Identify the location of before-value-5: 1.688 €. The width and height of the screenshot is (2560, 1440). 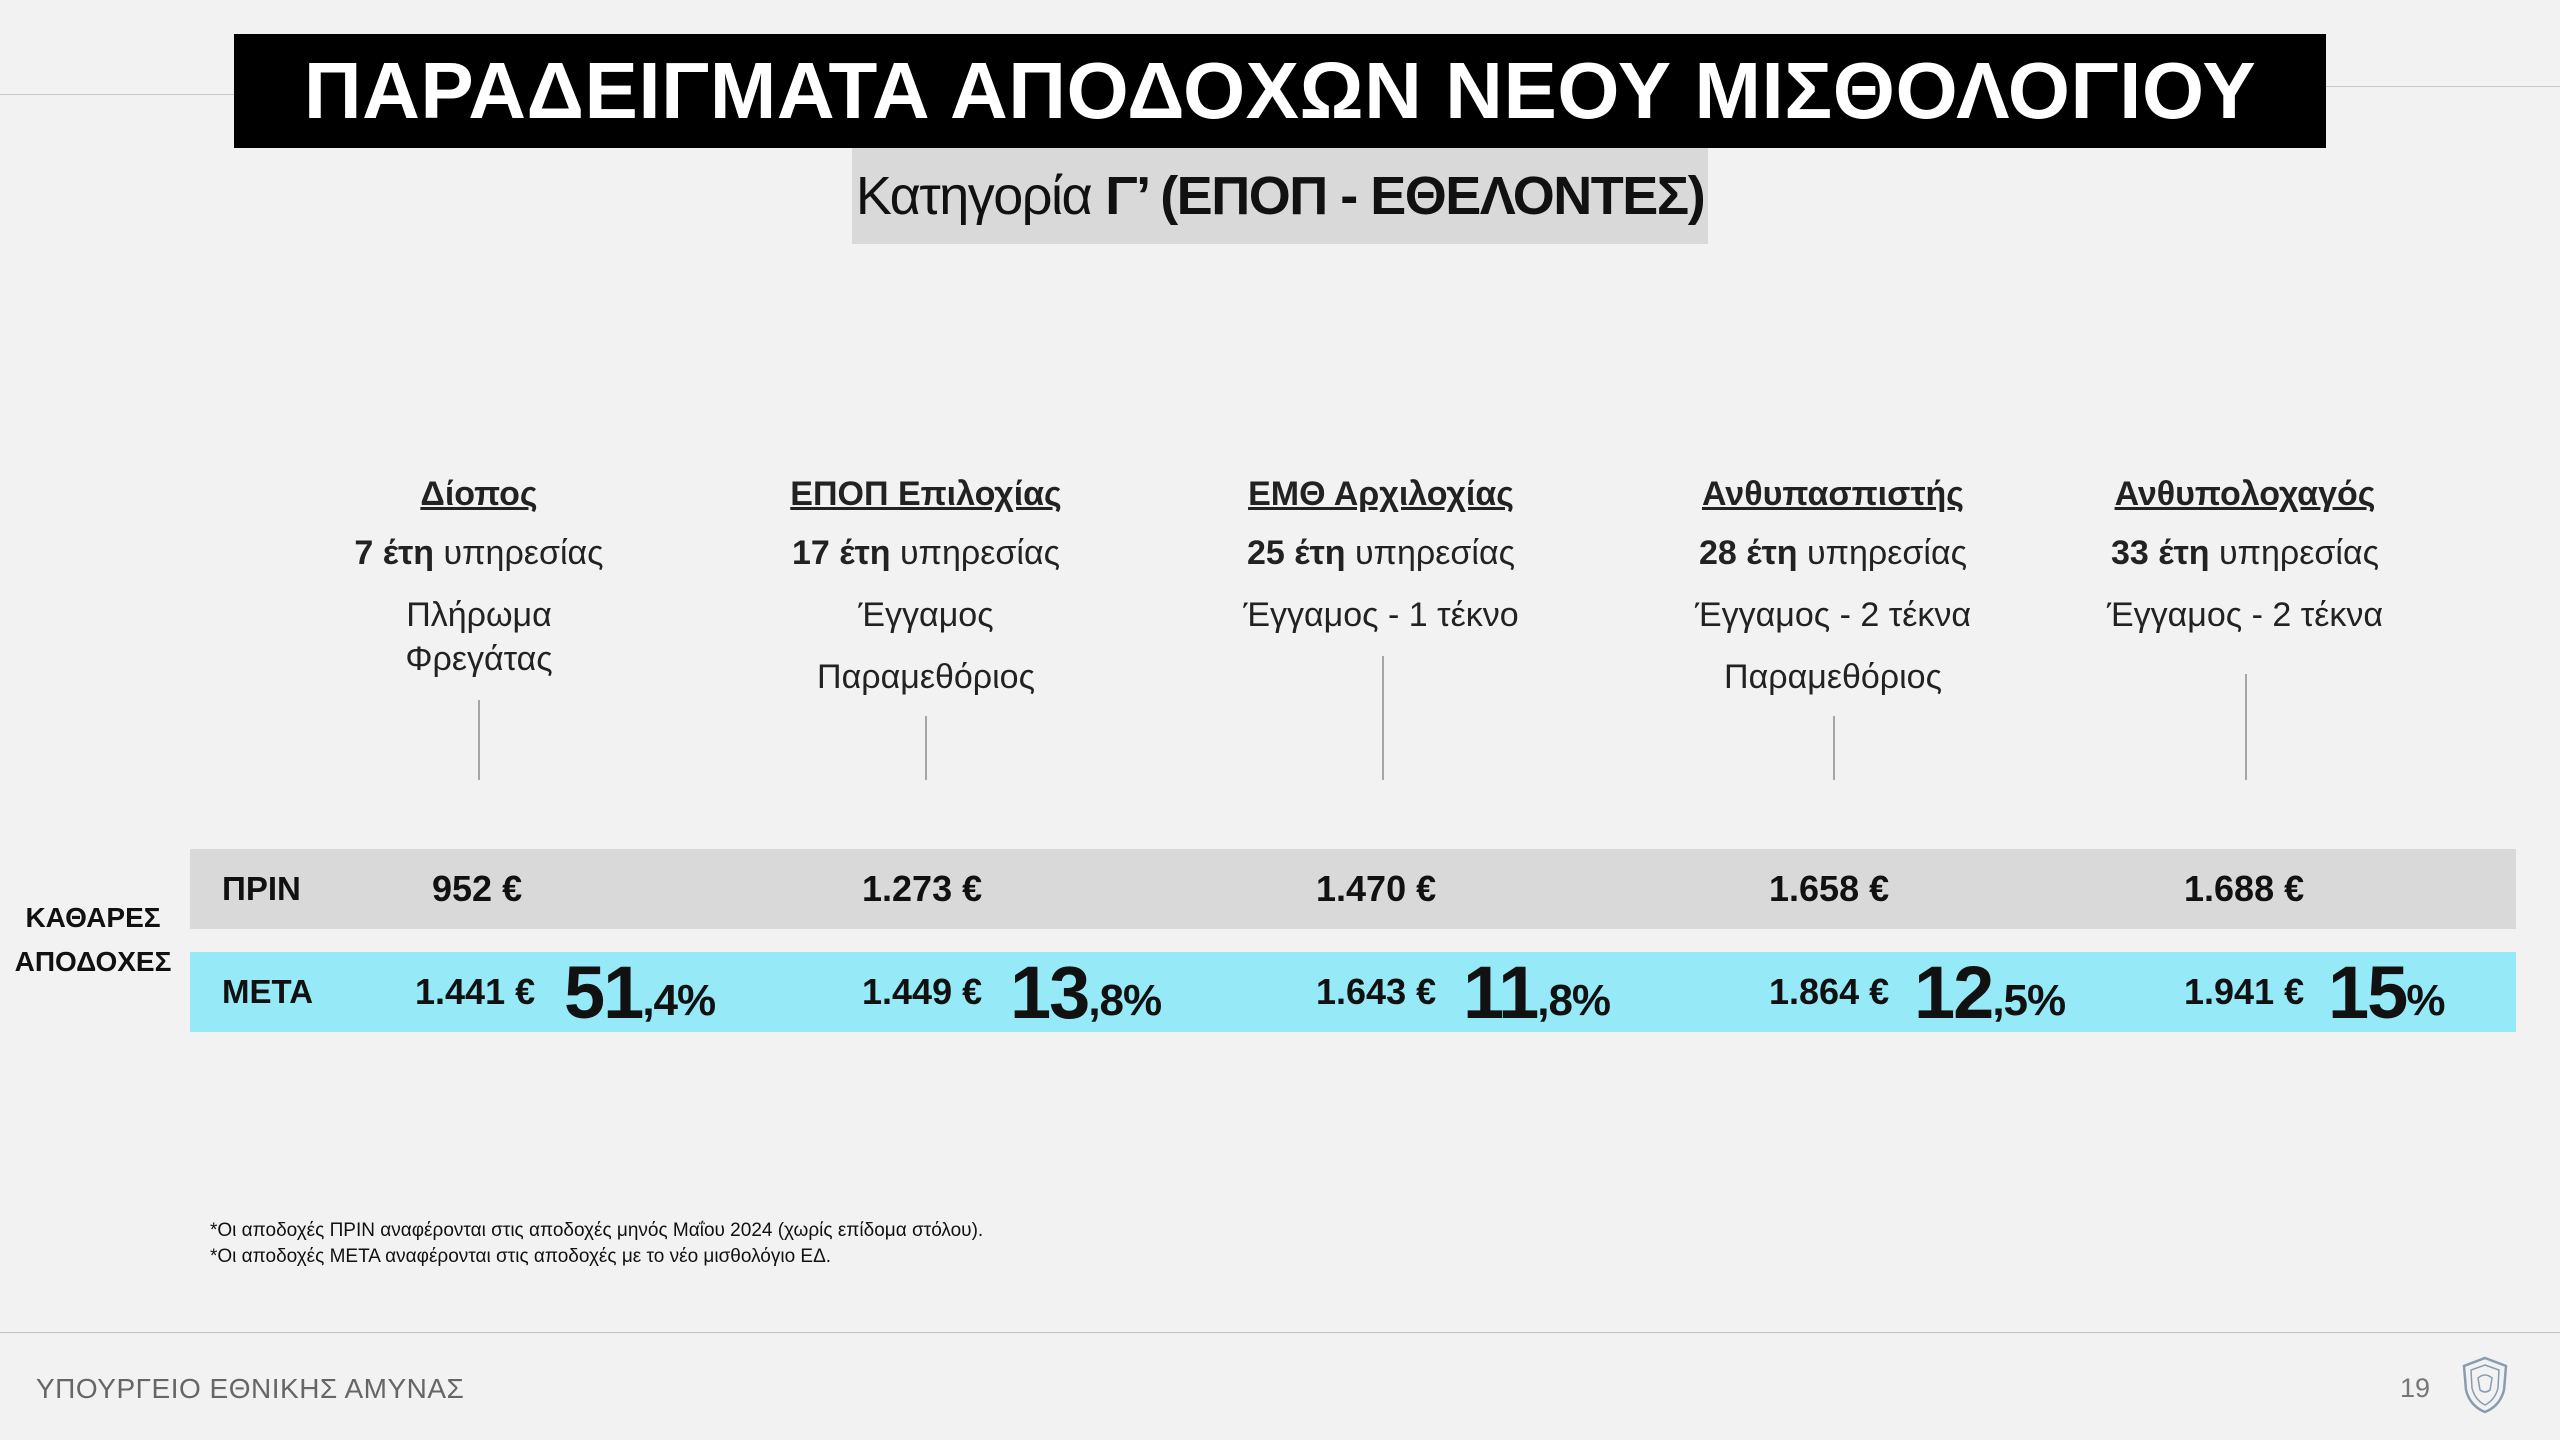
(2244, 888).